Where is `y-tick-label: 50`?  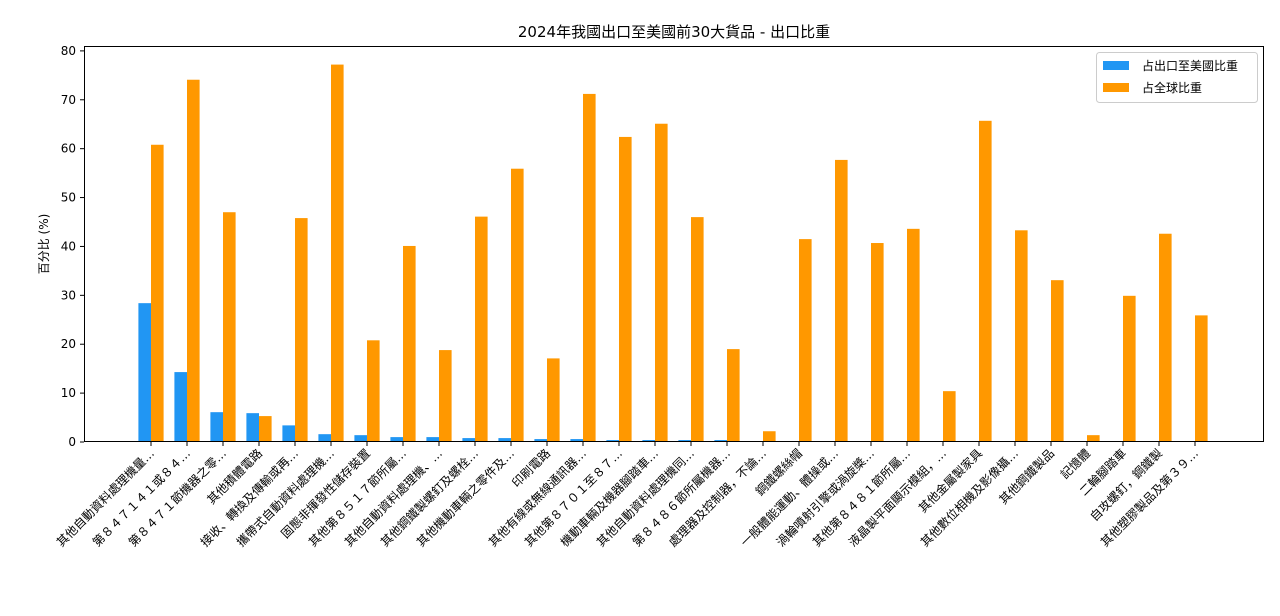 y-tick-label: 50 is located at coordinates (68, 198).